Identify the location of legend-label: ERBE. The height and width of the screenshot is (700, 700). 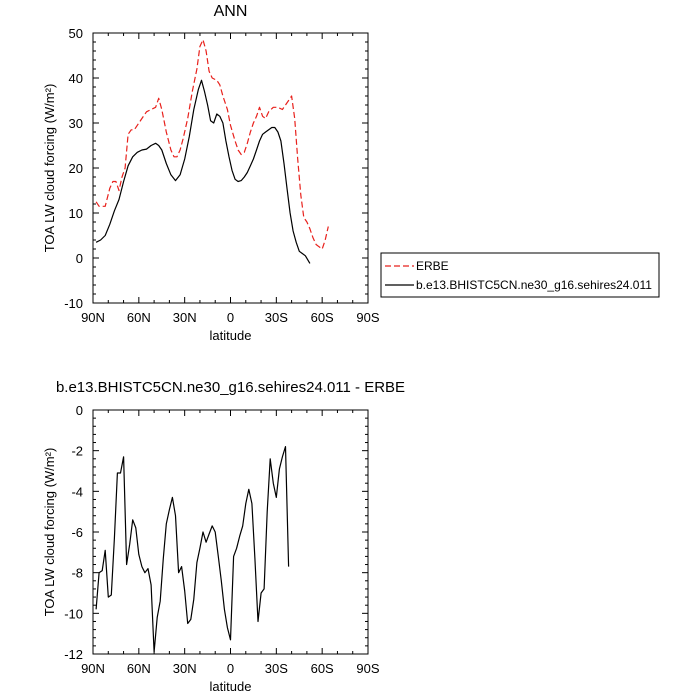
(432, 266).